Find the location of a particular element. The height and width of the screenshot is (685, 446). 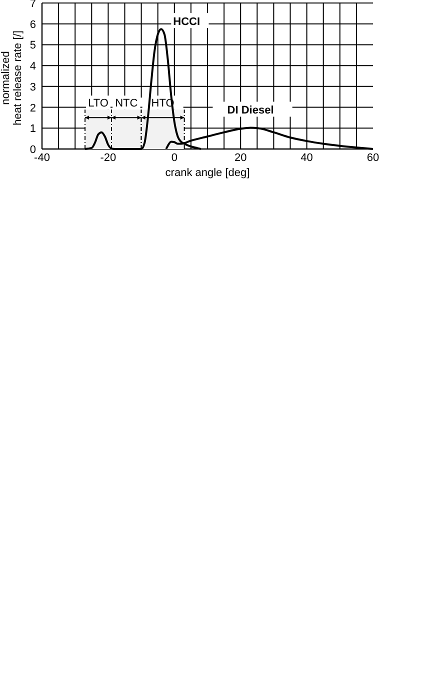

y-tick-label: 5 is located at coordinates (33, 46).